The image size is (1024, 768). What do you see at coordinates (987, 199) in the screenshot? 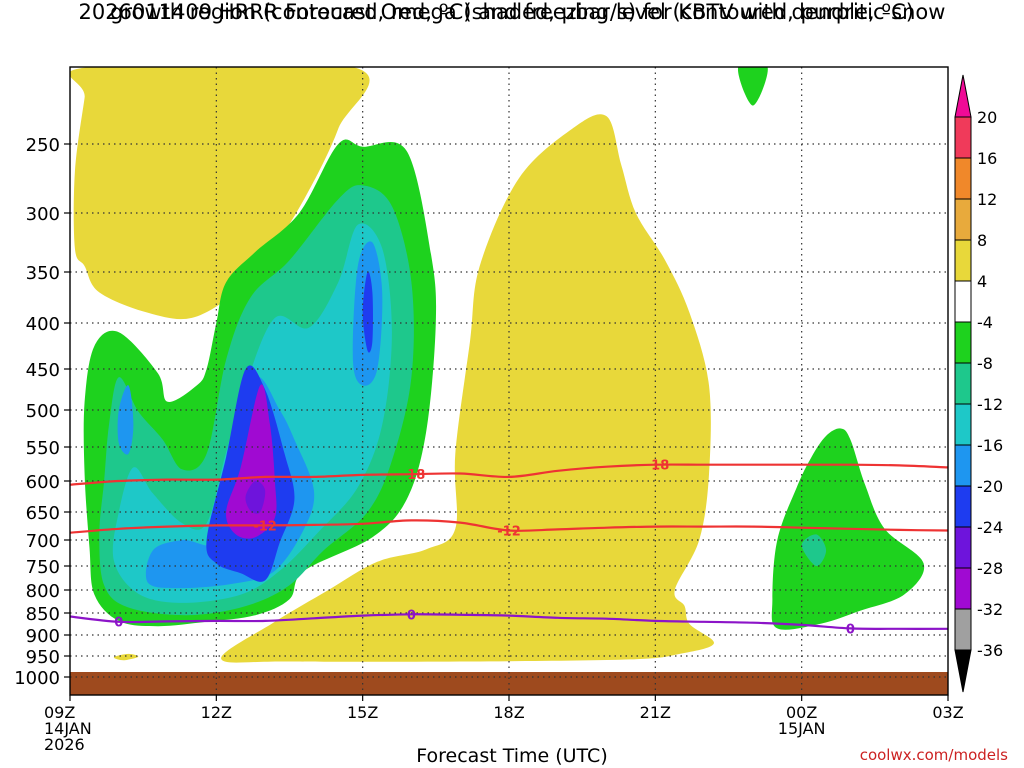
I see `colorbar-label-2: 12` at bounding box center [987, 199].